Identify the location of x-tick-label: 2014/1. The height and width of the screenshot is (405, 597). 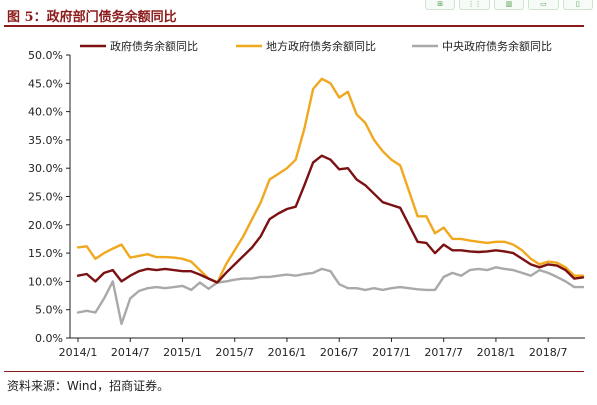
(78, 352).